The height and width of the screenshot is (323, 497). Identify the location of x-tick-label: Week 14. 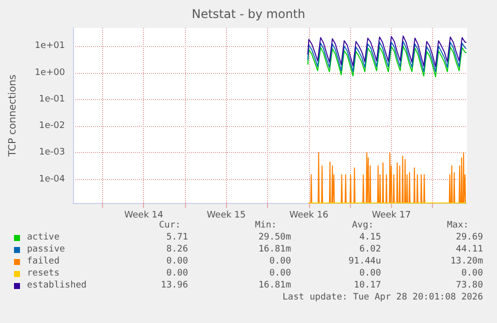
(144, 215).